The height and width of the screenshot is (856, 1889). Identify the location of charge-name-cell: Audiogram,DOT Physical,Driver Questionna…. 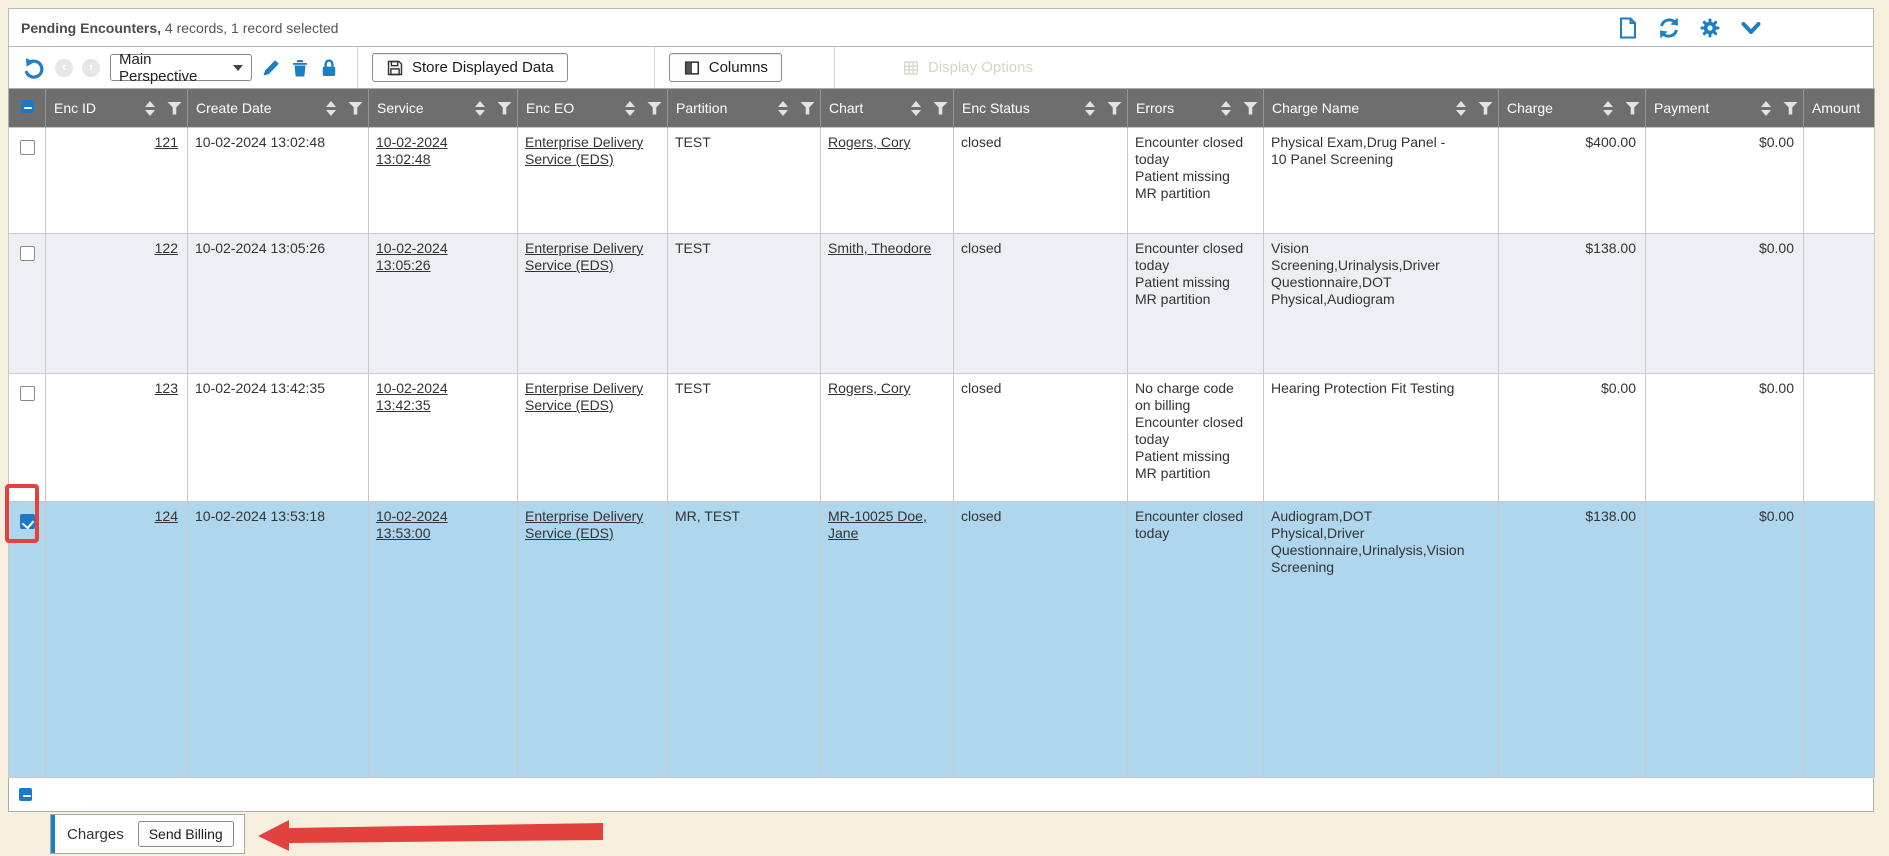
(1381, 639).